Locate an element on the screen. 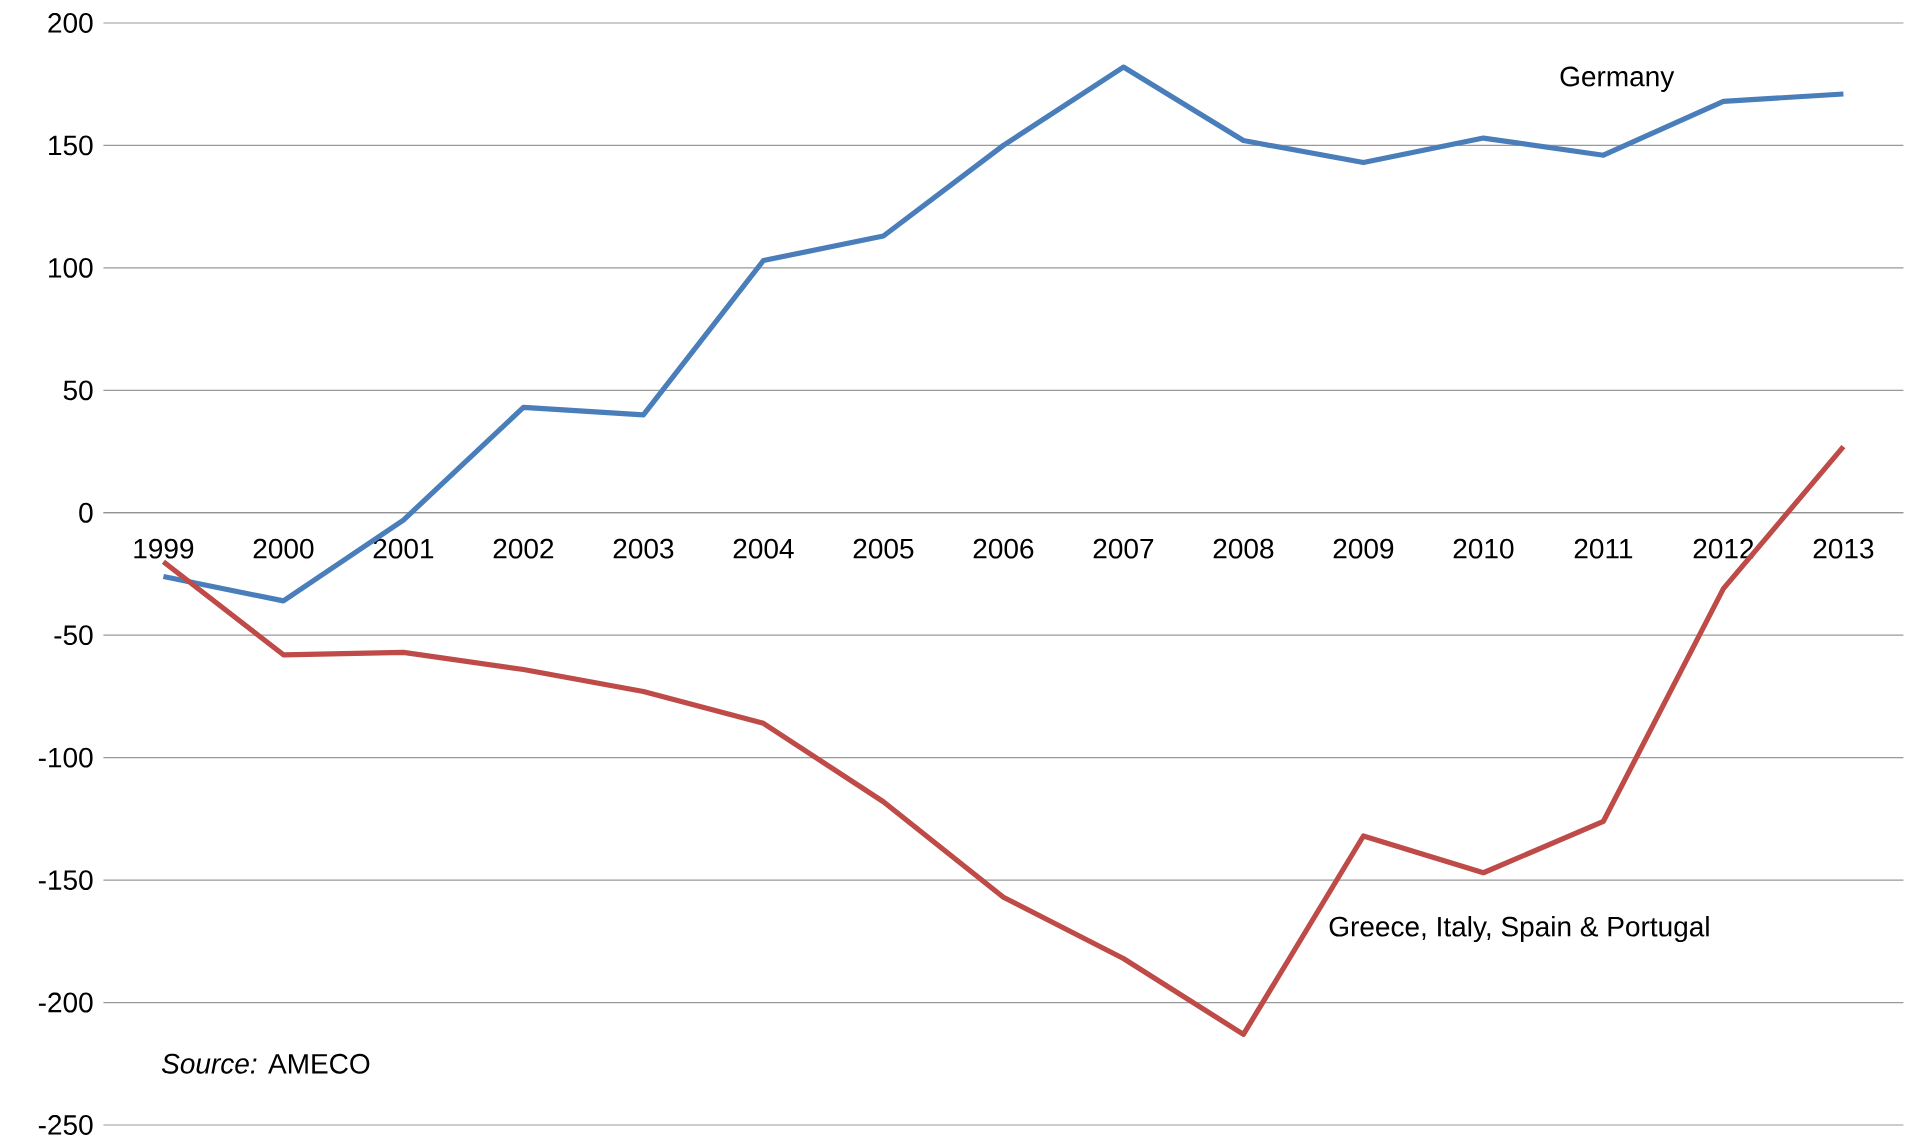 This screenshot has height=1144, width=1907. x-tick-label: 2004 is located at coordinates (763, 548).